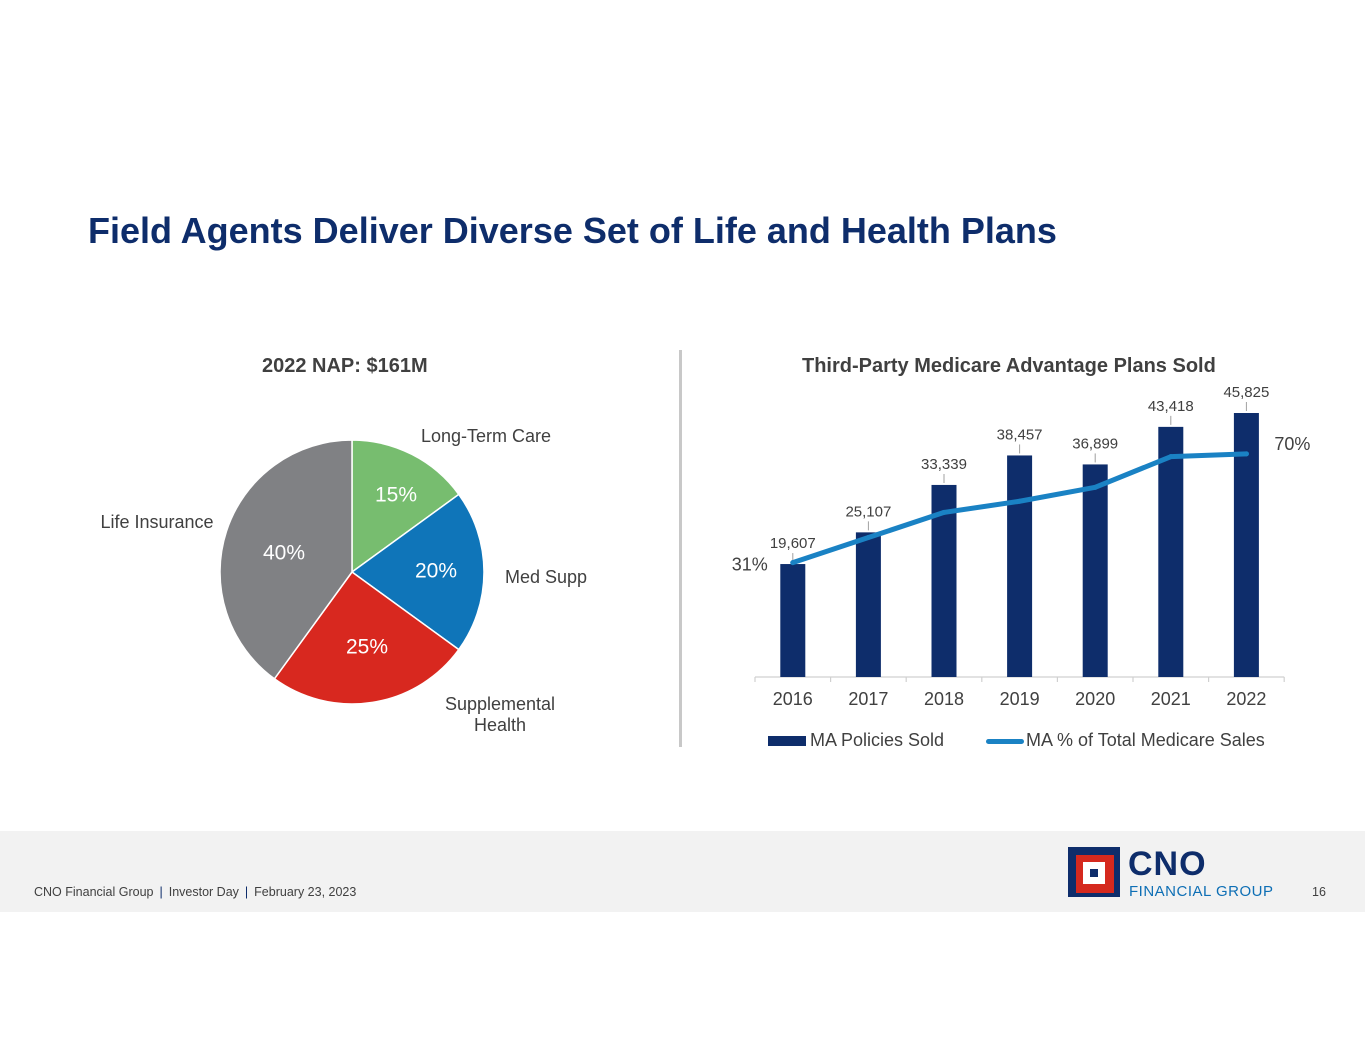 This screenshot has height=1055, width=1365. What do you see at coordinates (1020, 566) in the screenshot?
I see `bar-2019` at bounding box center [1020, 566].